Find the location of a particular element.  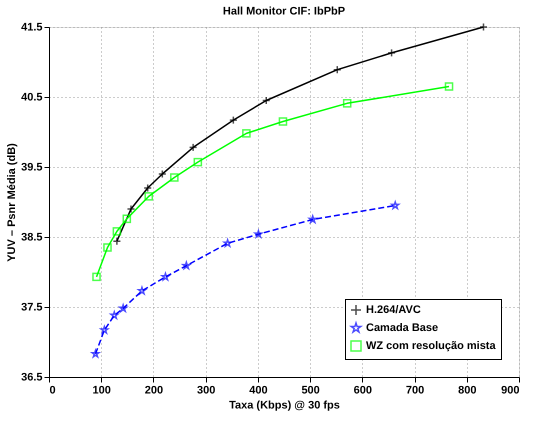

x-tick-label: 0 is located at coordinates (53, 390).